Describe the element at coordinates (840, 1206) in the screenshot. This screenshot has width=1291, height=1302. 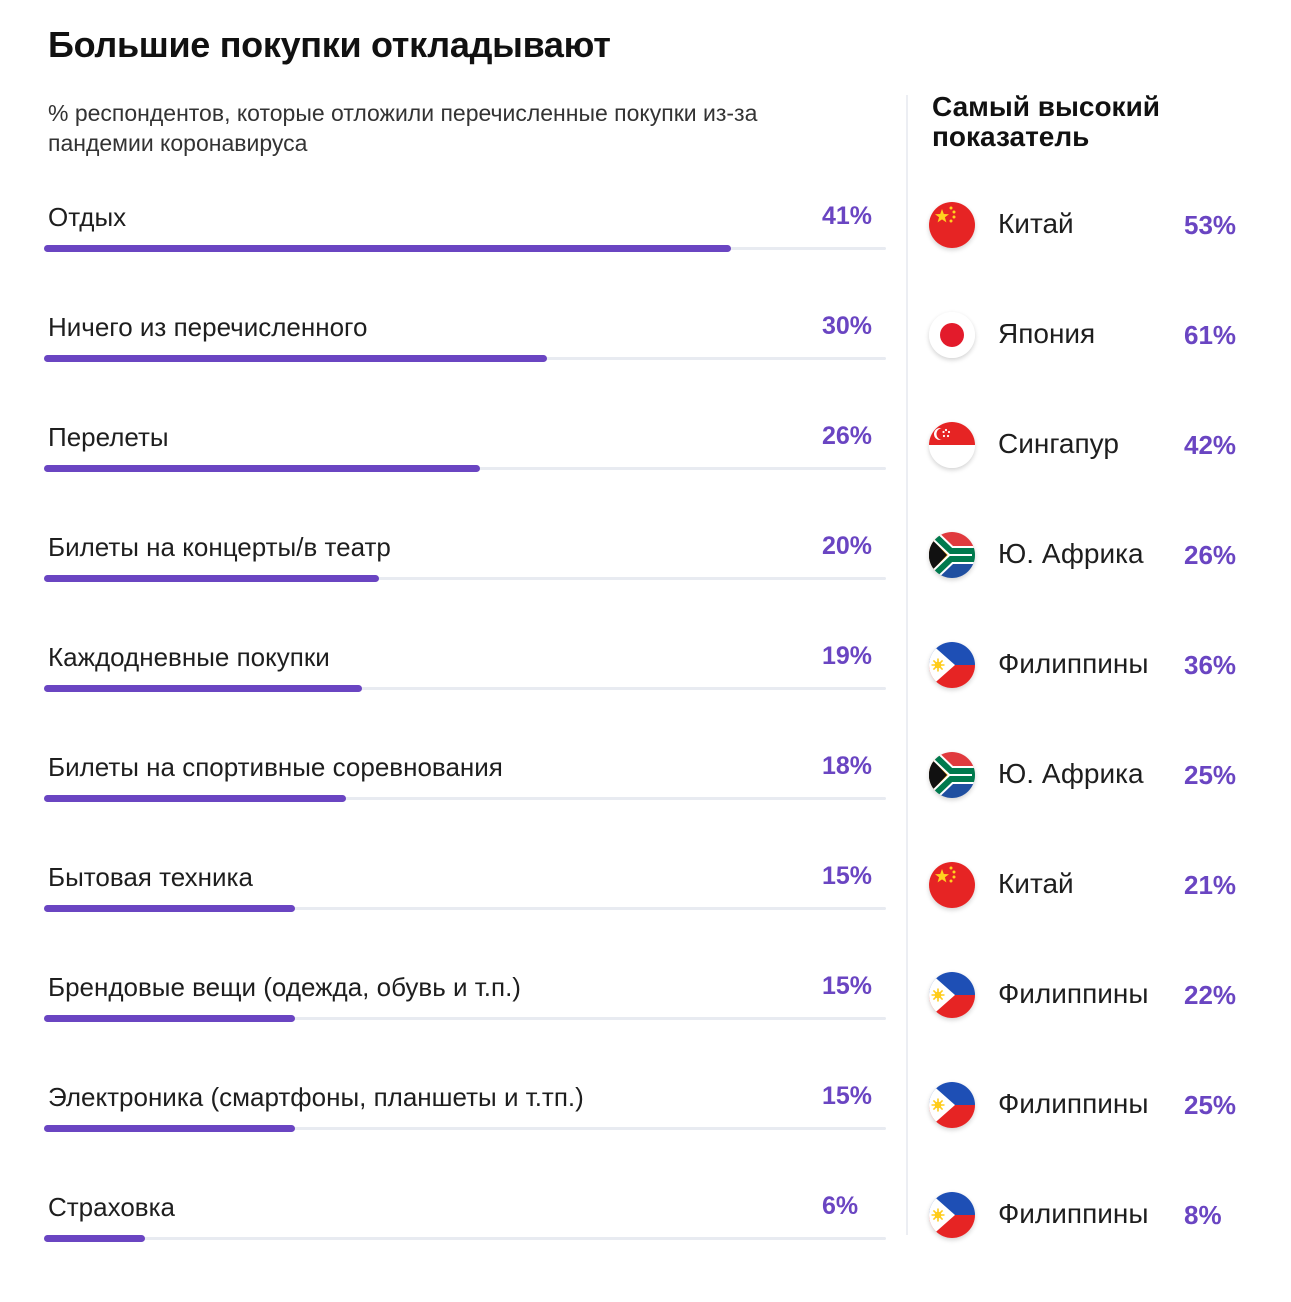
I see `bar-value-label: 6%` at that location.